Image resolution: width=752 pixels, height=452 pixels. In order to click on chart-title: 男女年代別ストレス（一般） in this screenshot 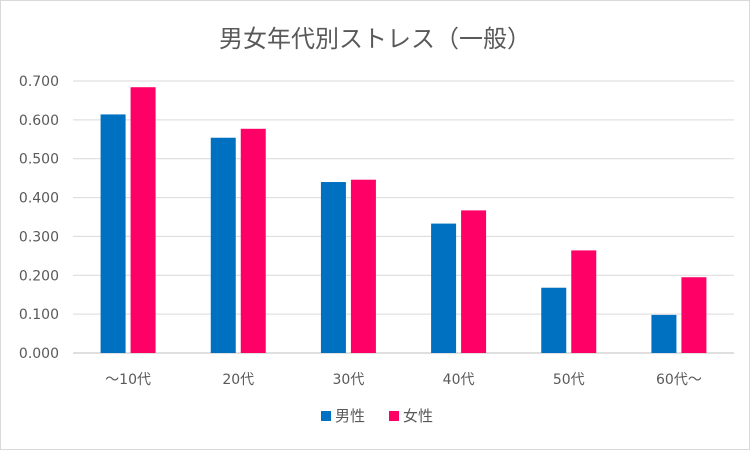, I will do `click(375, 39)`.